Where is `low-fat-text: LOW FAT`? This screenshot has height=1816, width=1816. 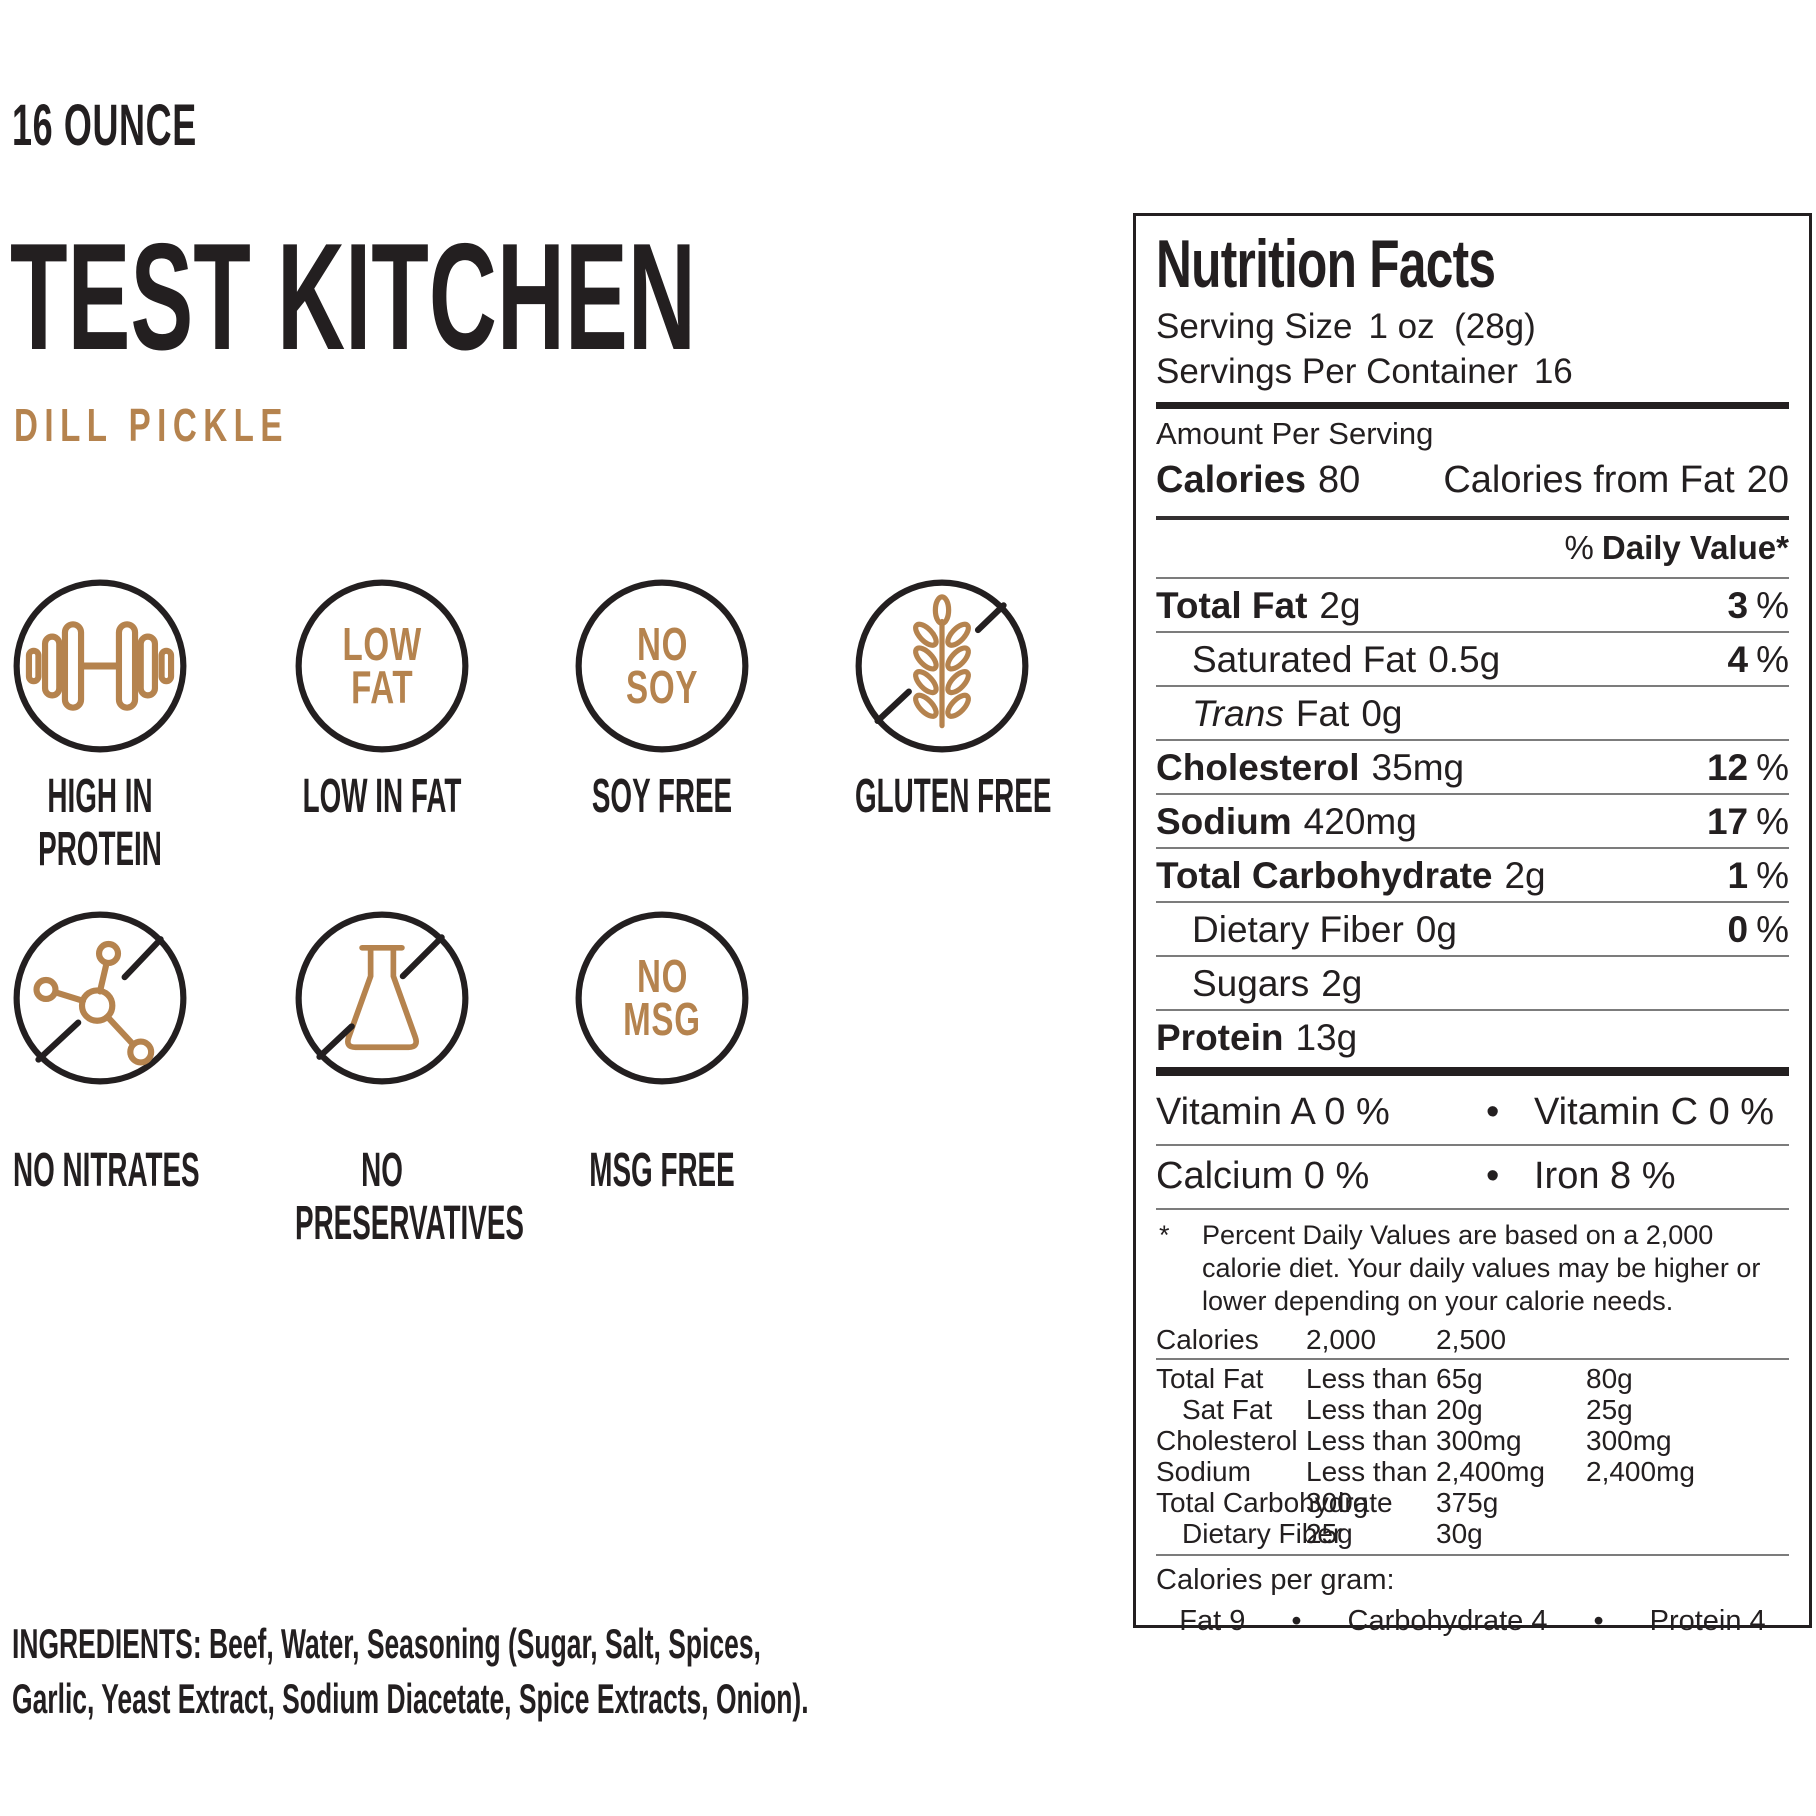 low-fat-text: LOW FAT is located at coordinates (382, 666).